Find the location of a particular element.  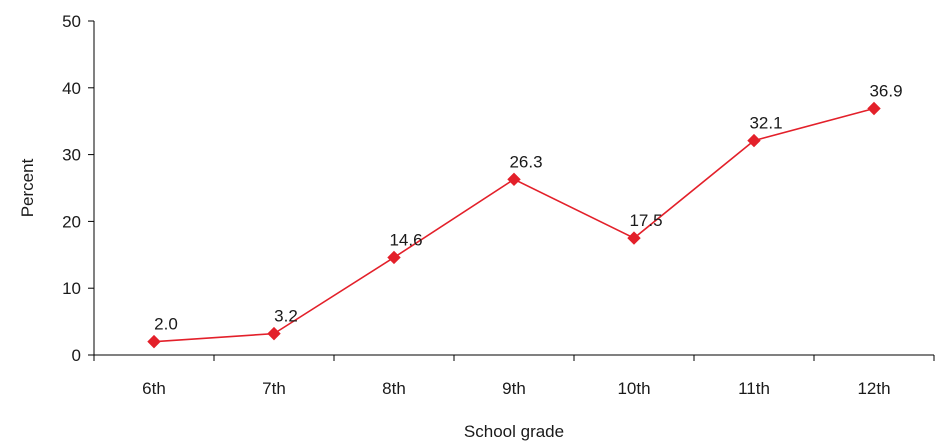

y-tick-label: 50 is located at coordinates (71, 21).